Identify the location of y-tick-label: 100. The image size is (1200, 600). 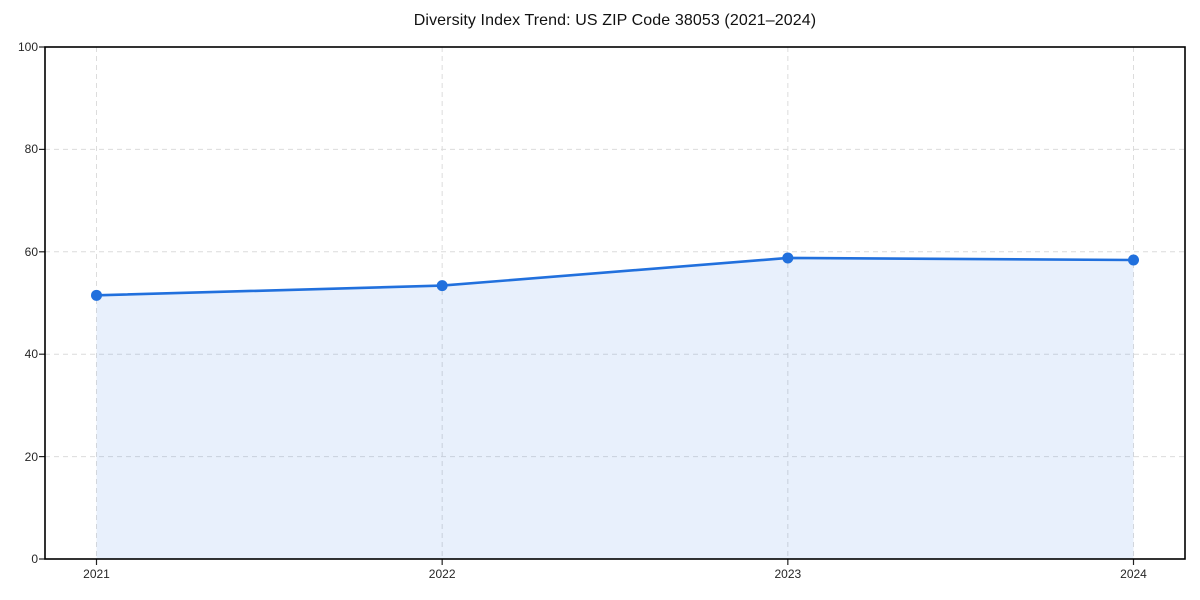
(27, 47).